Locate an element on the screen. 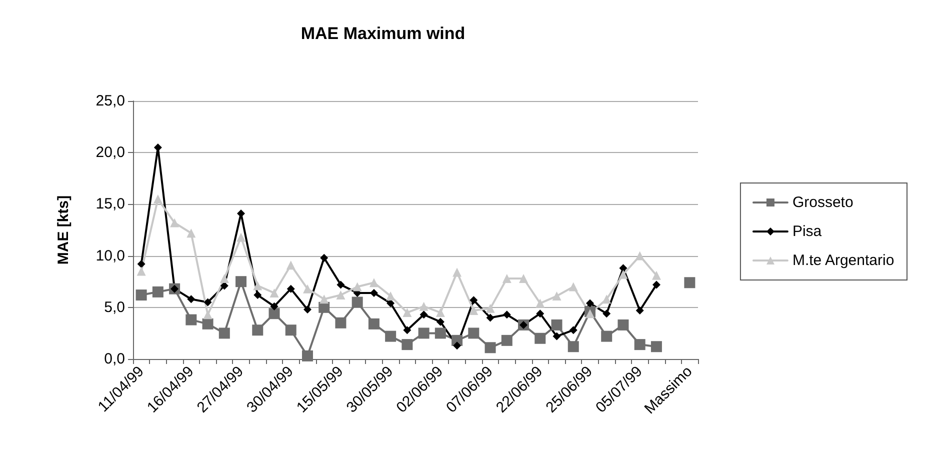 The height and width of the screenshot is (475, 933). y-tick-label: 20,0 is located at coordinates (110, 153).